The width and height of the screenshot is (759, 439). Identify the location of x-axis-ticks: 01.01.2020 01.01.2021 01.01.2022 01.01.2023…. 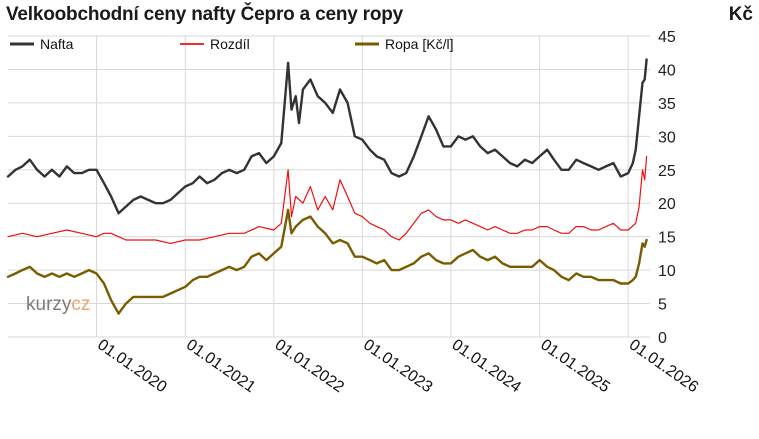
(397, 366).